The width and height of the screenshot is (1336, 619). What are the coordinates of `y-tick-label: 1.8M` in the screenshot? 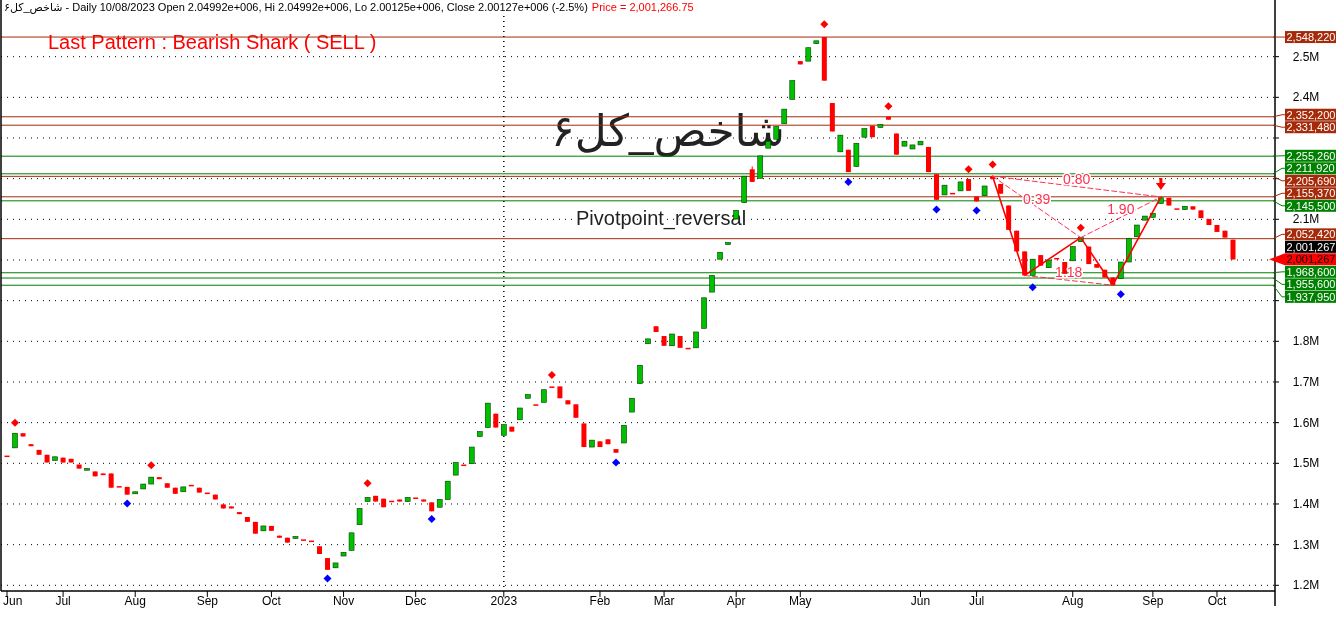 It's located at (1306, 341).